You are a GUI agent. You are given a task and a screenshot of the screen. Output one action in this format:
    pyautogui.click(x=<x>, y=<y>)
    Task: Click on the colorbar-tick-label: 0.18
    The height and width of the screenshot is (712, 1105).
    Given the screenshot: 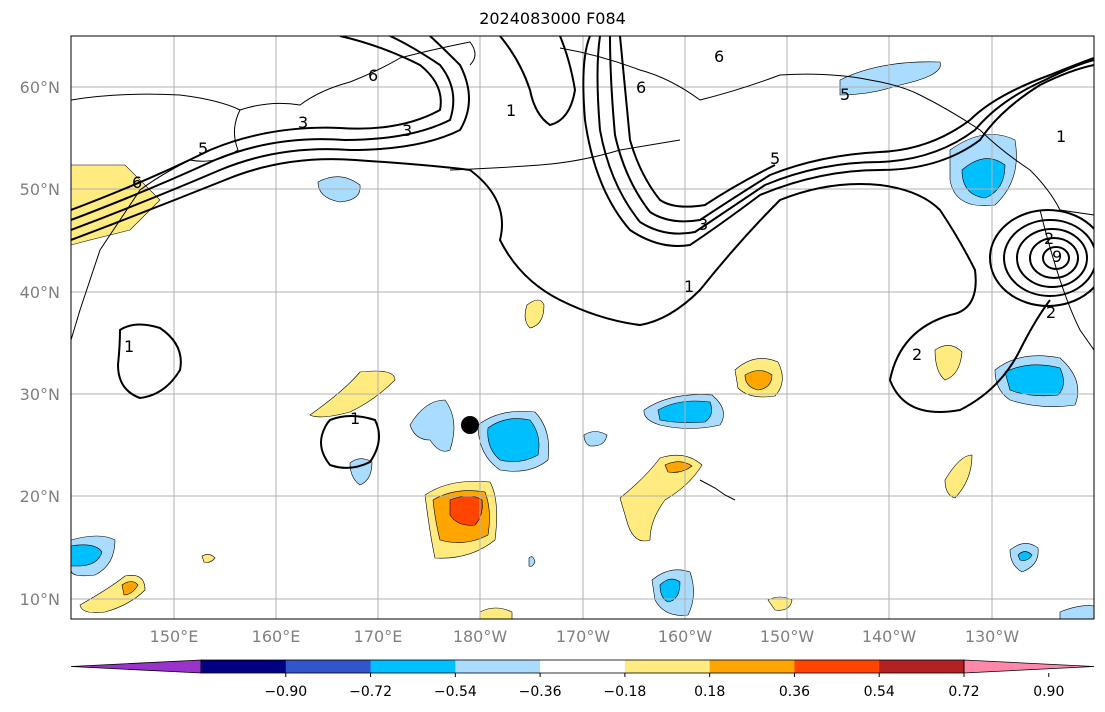 What is the action you would take?
    pyautogui.click(x=709, y=692)
    